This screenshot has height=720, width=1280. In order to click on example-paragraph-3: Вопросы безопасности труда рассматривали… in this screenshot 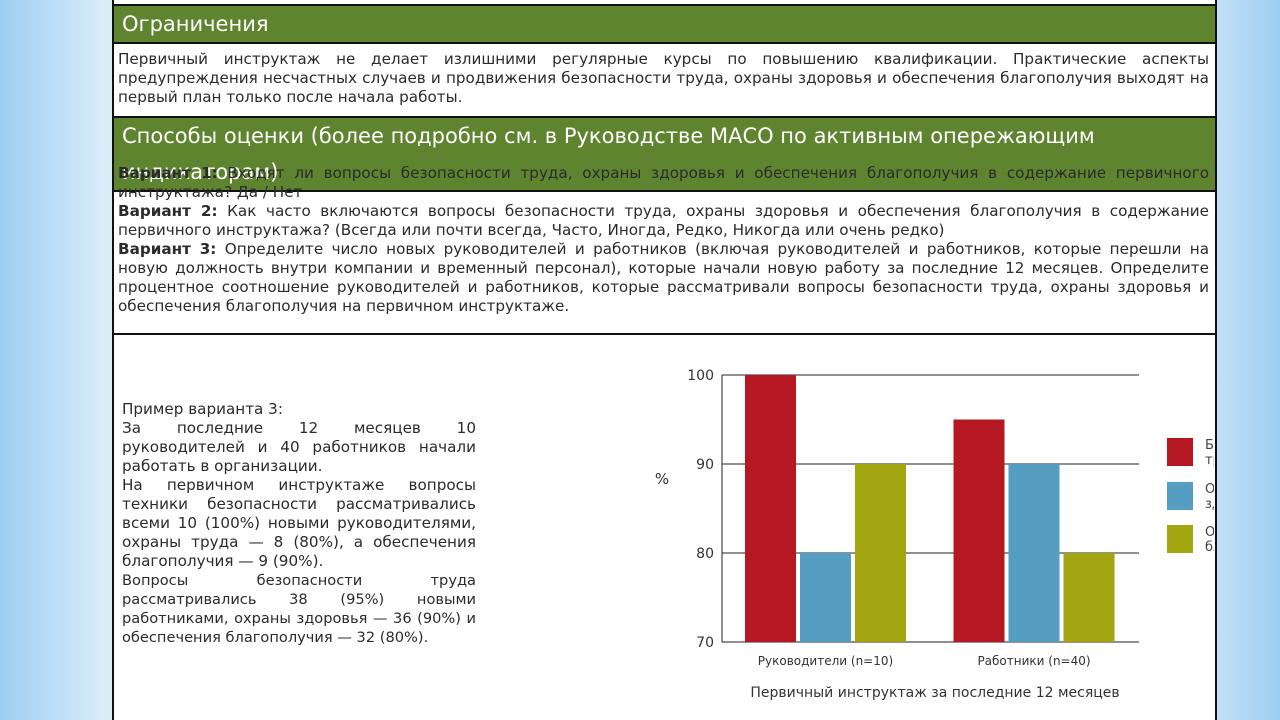, I will do `click(299, 609)`.